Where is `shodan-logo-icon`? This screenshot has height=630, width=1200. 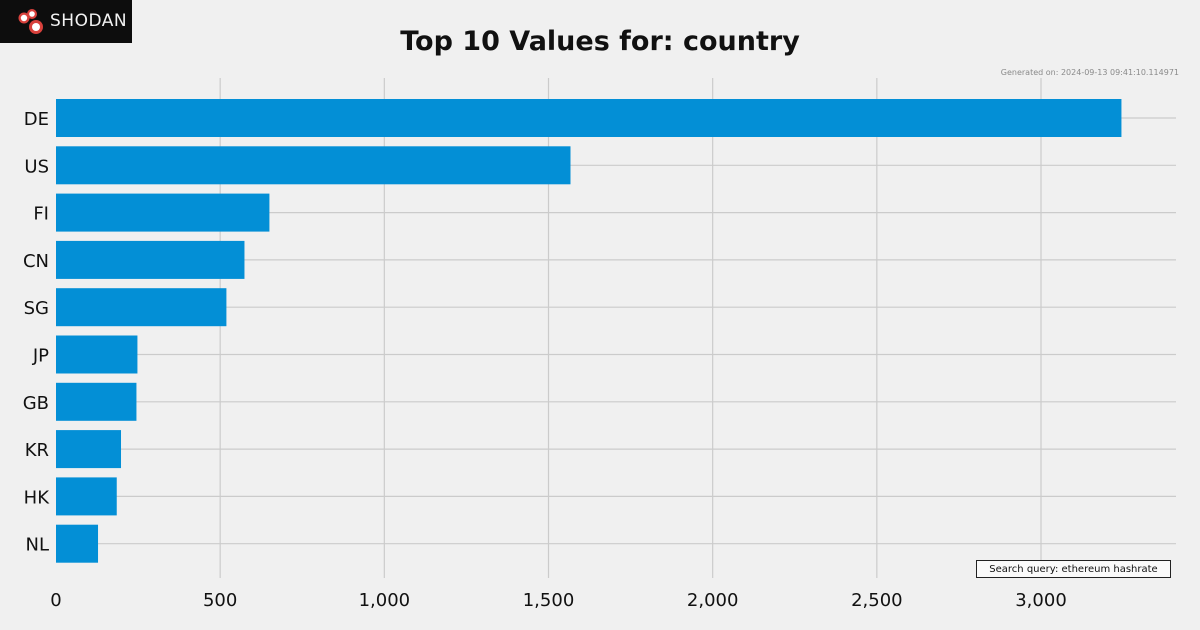 shodan-logo-icon is located at coordinates (30, 21).